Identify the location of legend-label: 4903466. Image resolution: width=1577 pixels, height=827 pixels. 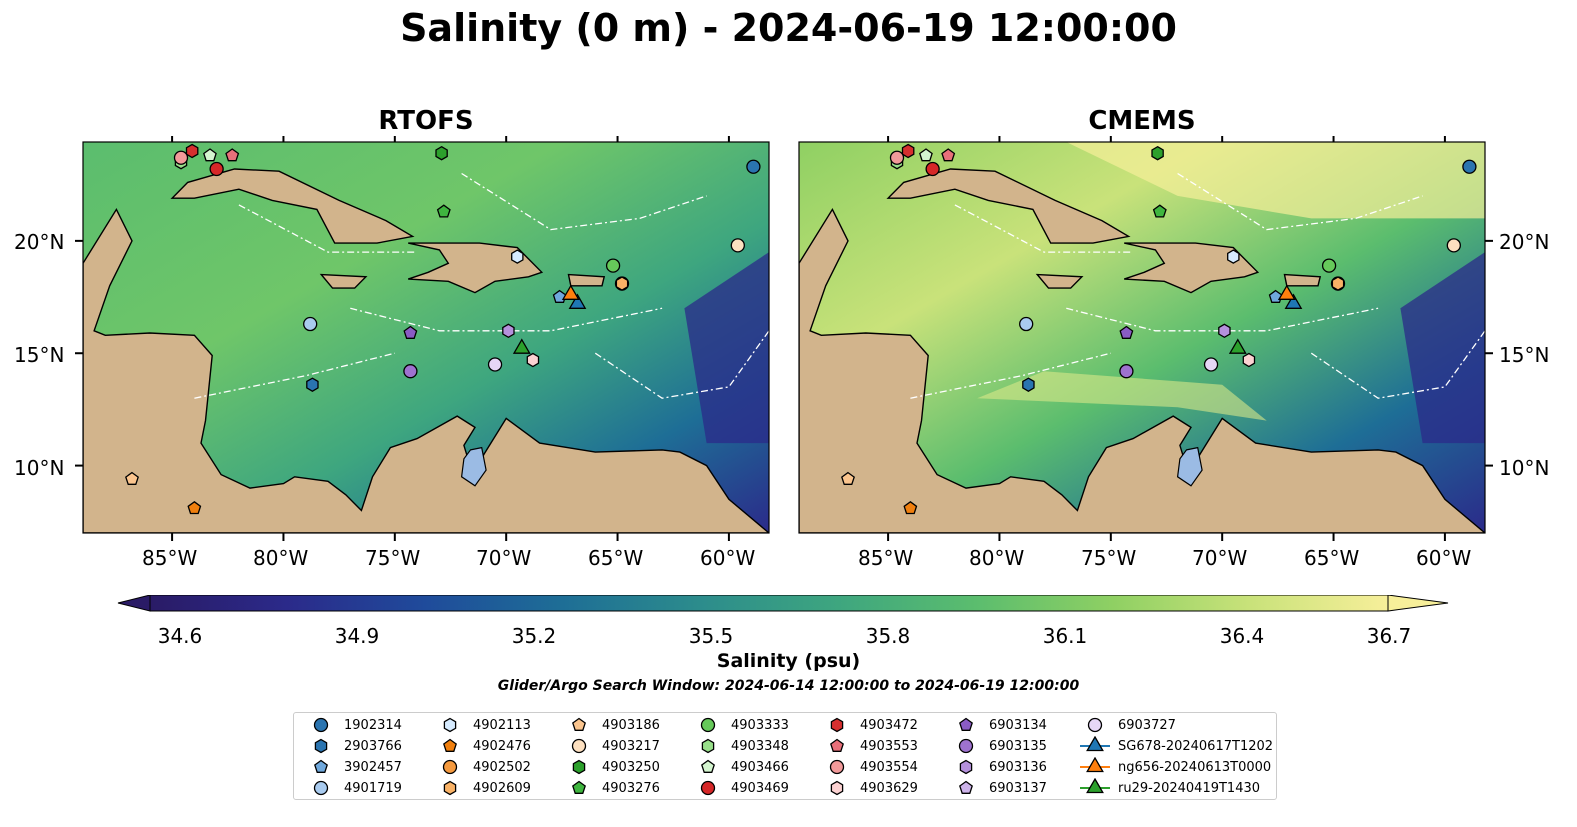
(760, 767).